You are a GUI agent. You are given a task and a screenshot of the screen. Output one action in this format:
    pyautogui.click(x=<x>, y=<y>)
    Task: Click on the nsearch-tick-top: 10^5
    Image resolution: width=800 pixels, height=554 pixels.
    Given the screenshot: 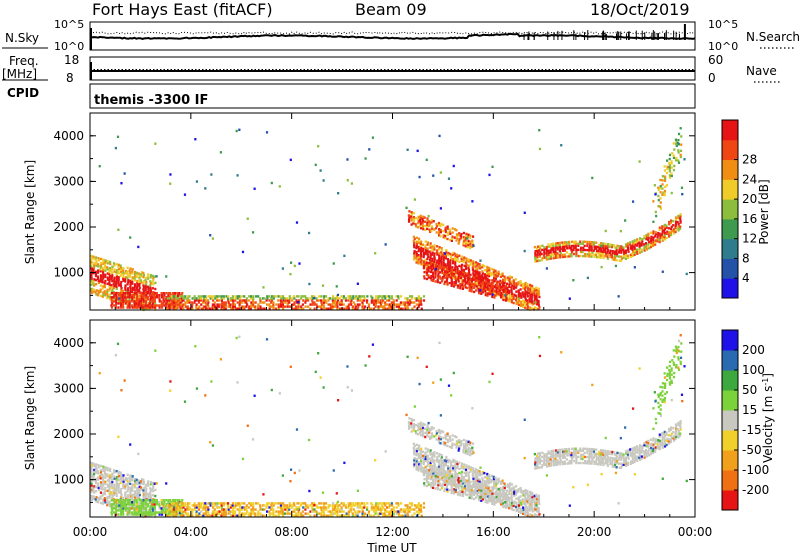 What is the action you would take?
    pyautogui.click(x=723, y=24)
    